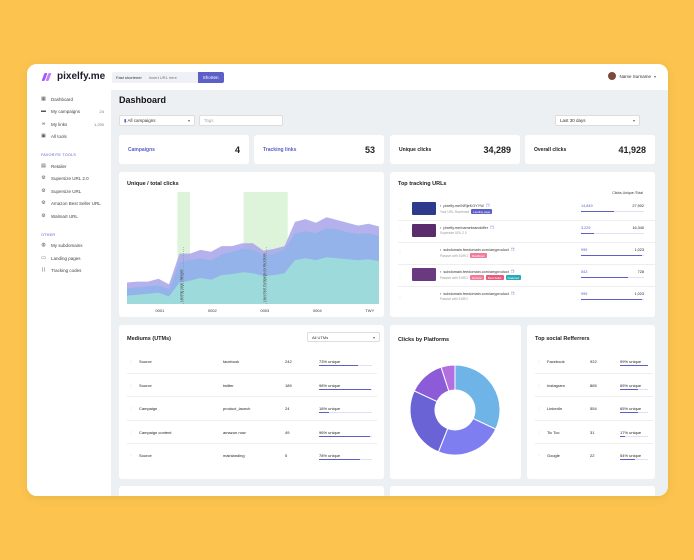 This screenshot has height=560, width=694. Describe the element at coordinates (171, 77) in the screenshot. I see `shortener-input` at that location.